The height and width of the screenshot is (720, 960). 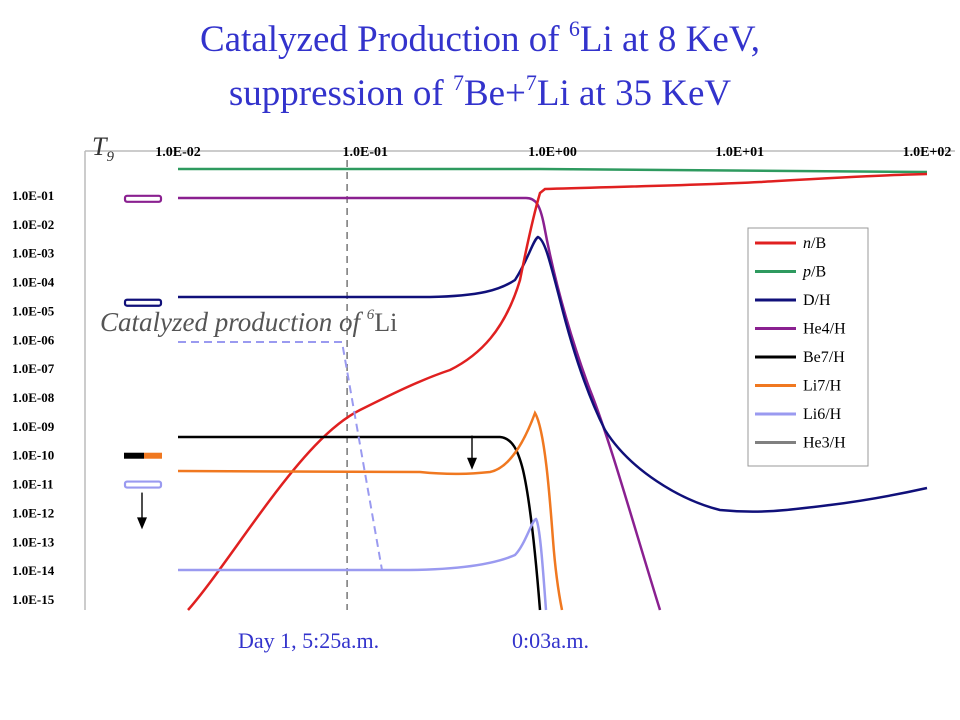 What do you see at coordinates (33, 339) in the screenshot?
I see `y-tick-label: 1.0E-06` at bounding box center [33, 339].